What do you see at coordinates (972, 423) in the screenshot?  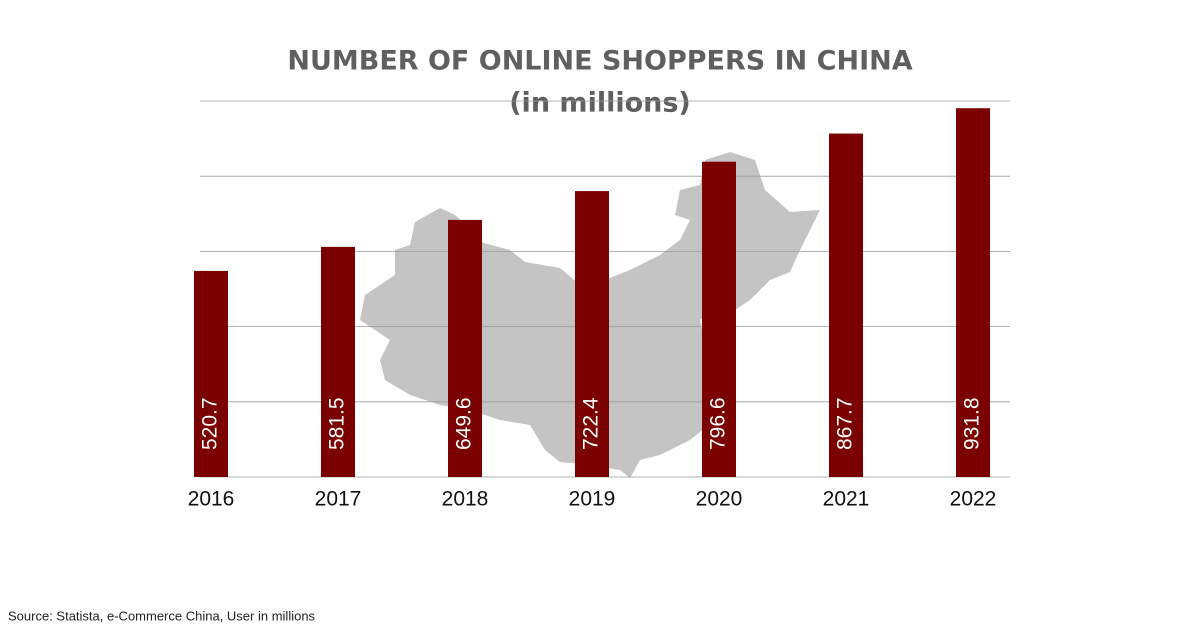 I see `value-label: 931.8` at bounding box center [972, 423].